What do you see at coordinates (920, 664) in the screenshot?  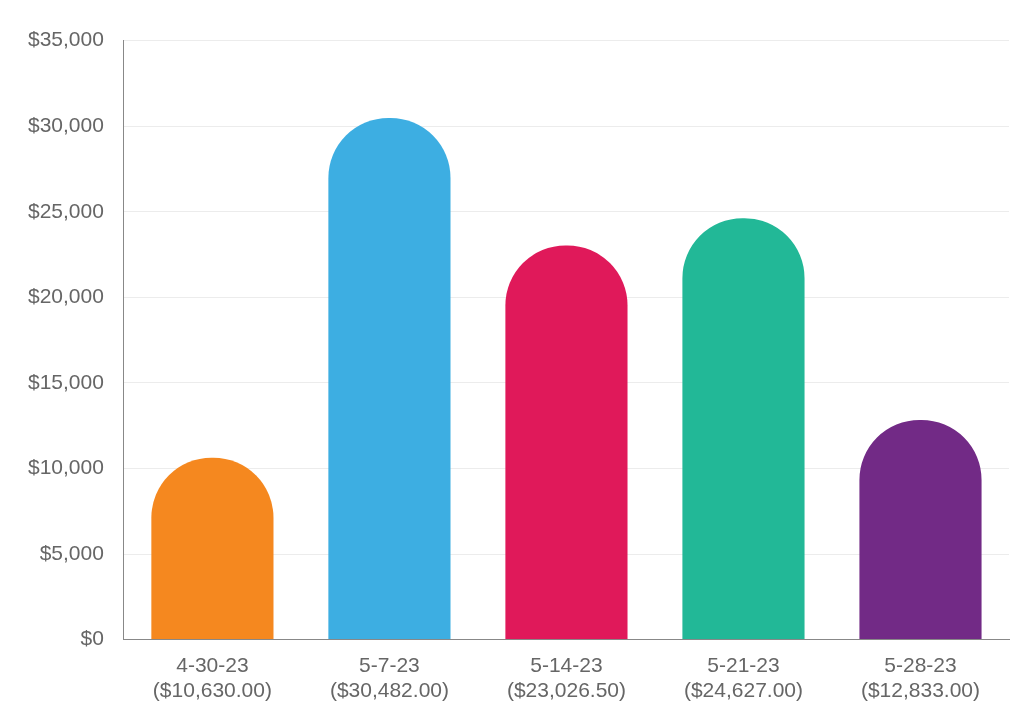 I see `x-tick-label: 5-28-23` at bounding box center [920, 664].